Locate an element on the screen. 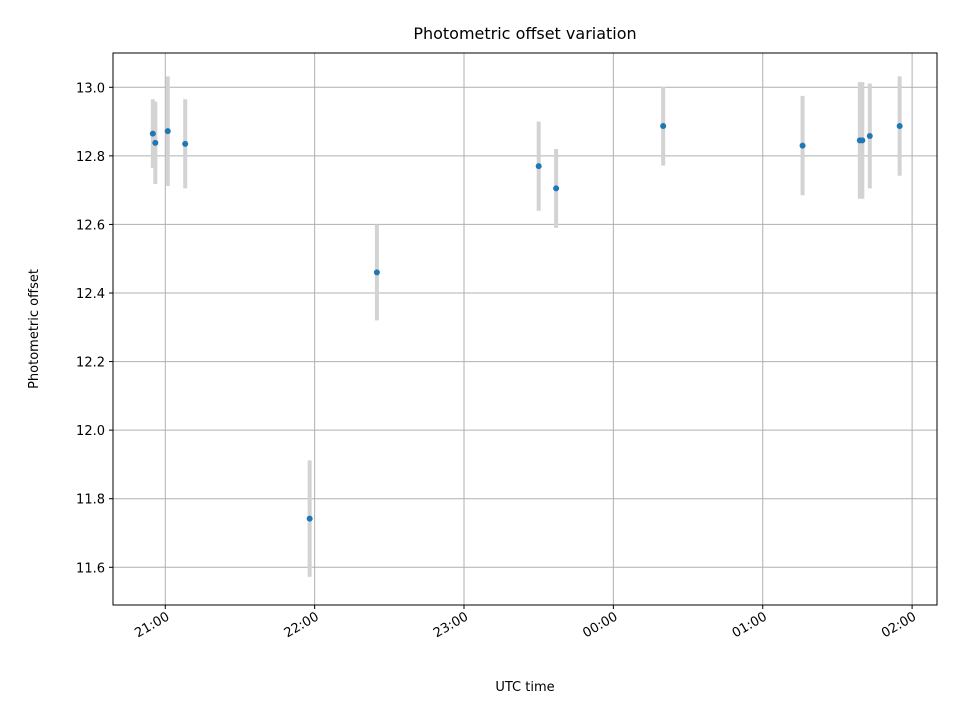 This screenshot has height=720, width=960. y-tick-label: 11.6 is located at coordinates (90, 568).